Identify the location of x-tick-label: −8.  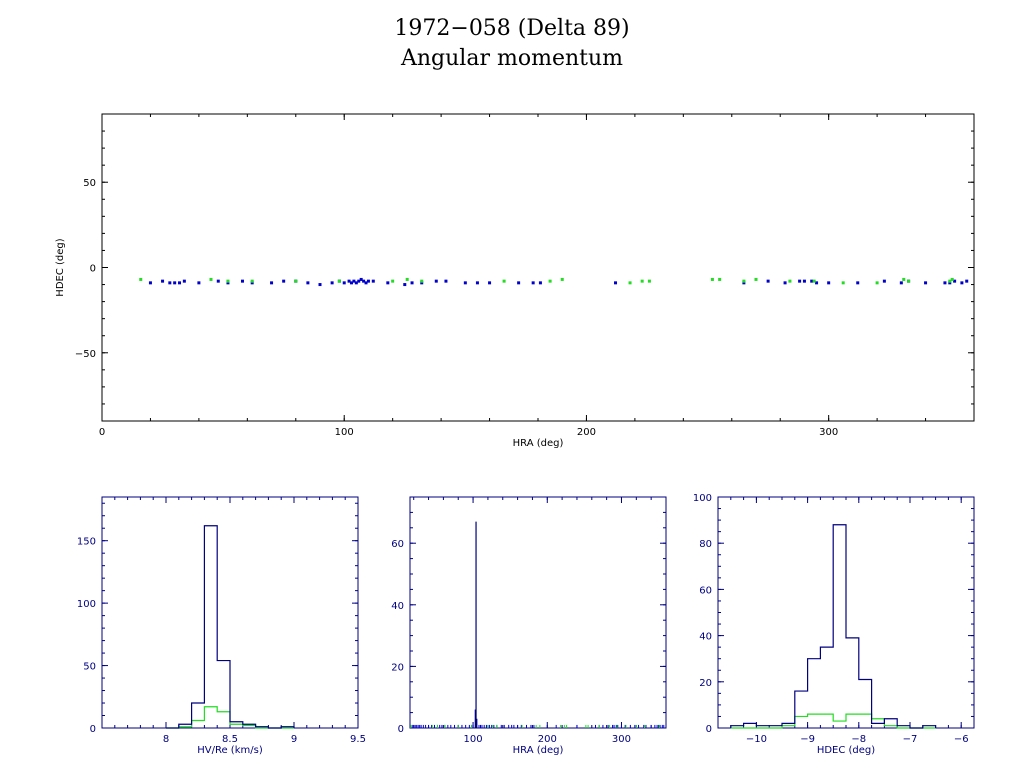
(858, 739).